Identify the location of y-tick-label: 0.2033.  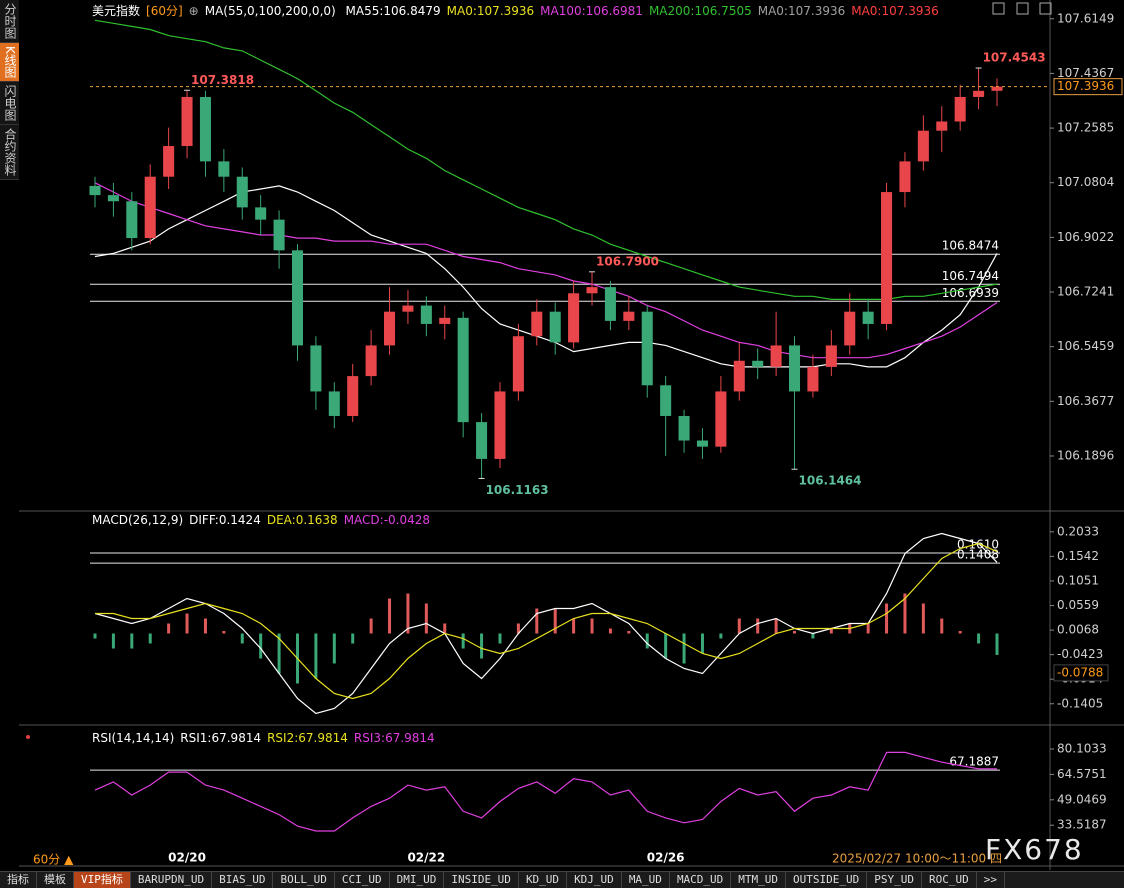
(1078, 531).